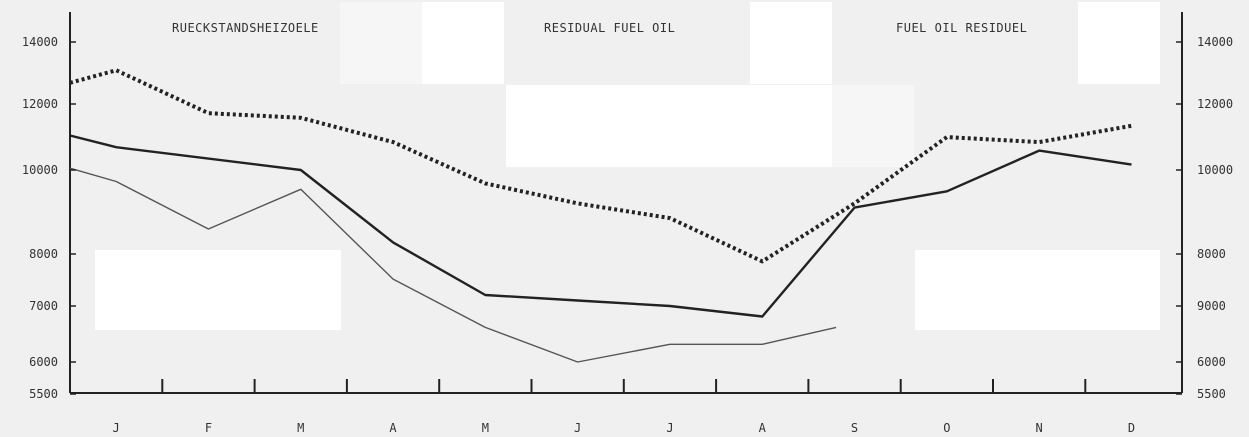 The width and height of the screenshot is (1249, 437). What do you see at coordinates (609, 28) in the screenshot?
I see `chart-title-1: RESIDUAL FUEL OIL` at bounding box center [609, 28].